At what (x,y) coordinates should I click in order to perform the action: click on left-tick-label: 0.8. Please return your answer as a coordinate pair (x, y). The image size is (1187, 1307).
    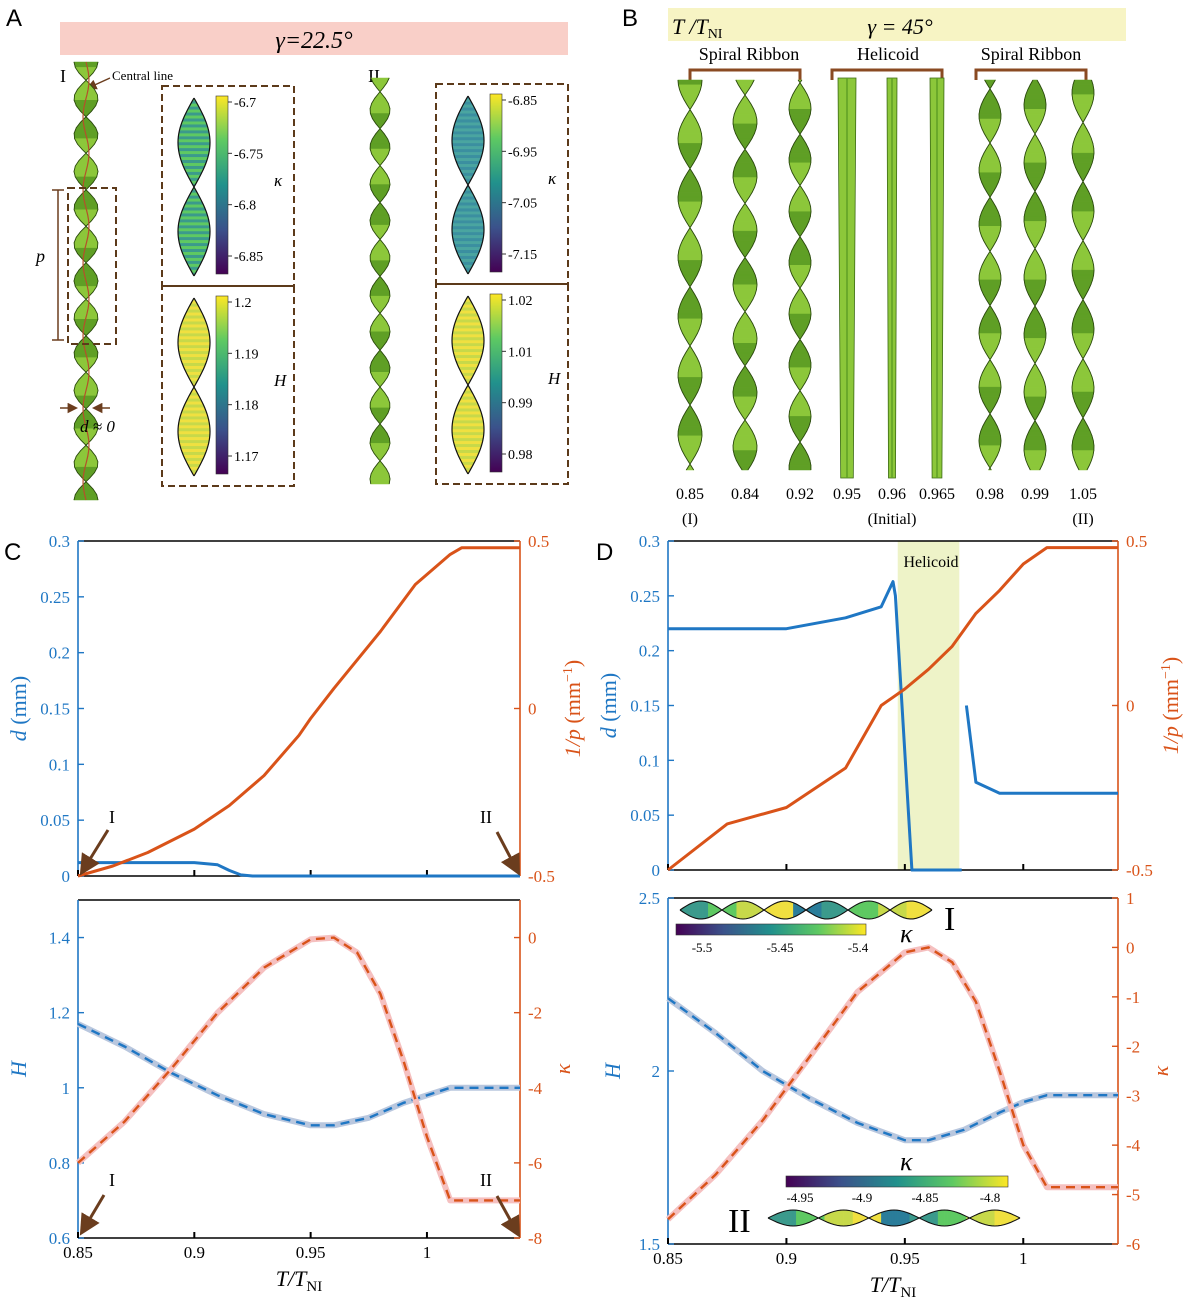
    Looking at the image, I should click on (59, 1163).